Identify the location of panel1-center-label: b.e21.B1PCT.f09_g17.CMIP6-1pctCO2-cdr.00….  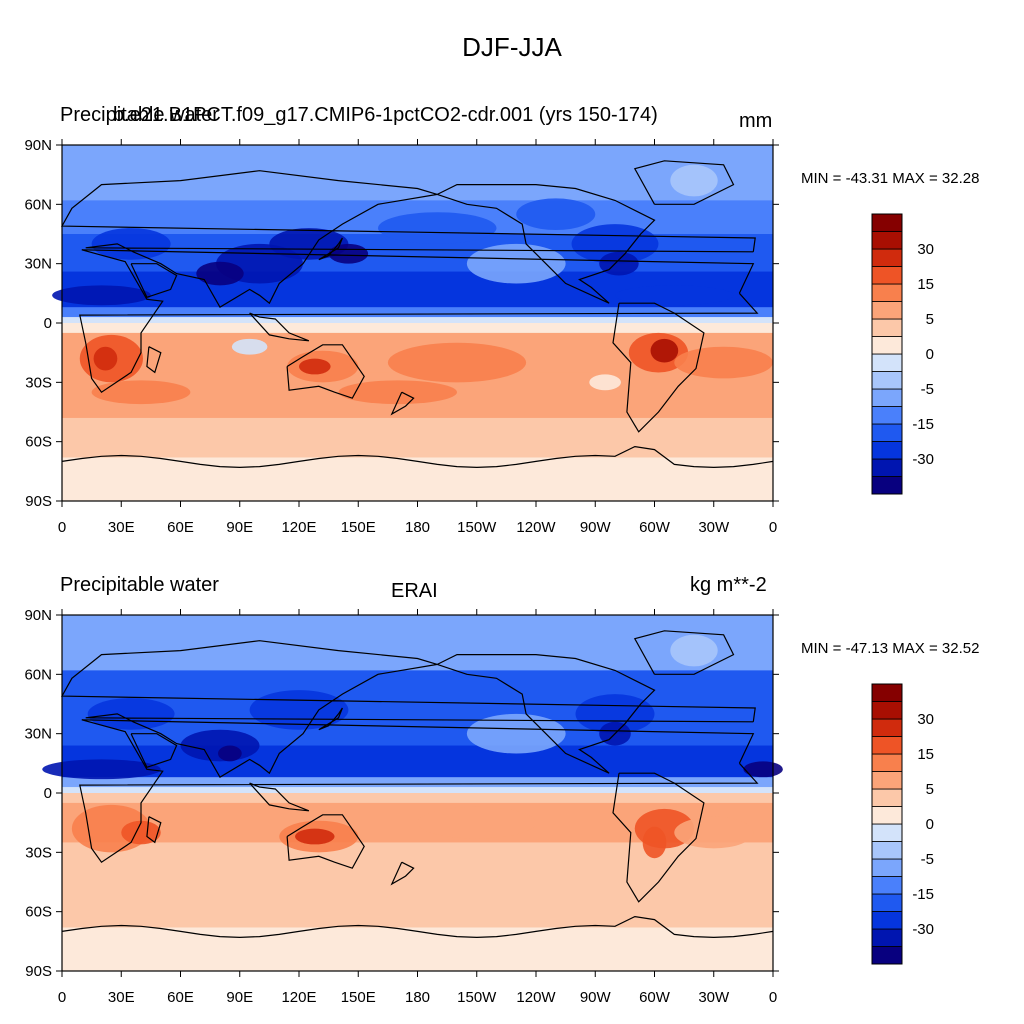
(385, 115).